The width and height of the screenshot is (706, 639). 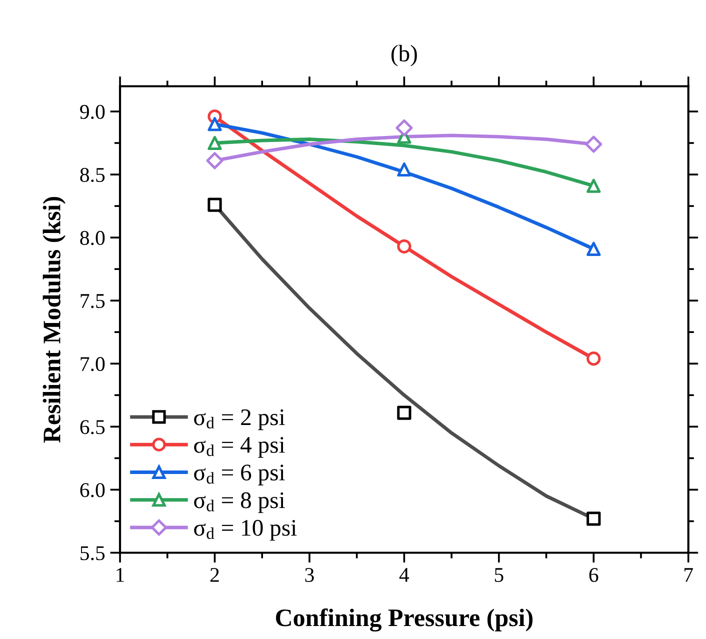 What do you see at coordinates (245, 530) in the screenshot?
I see `legend-label: σ$_{d}$ = 10 psi` at bounding box center [245, 530].